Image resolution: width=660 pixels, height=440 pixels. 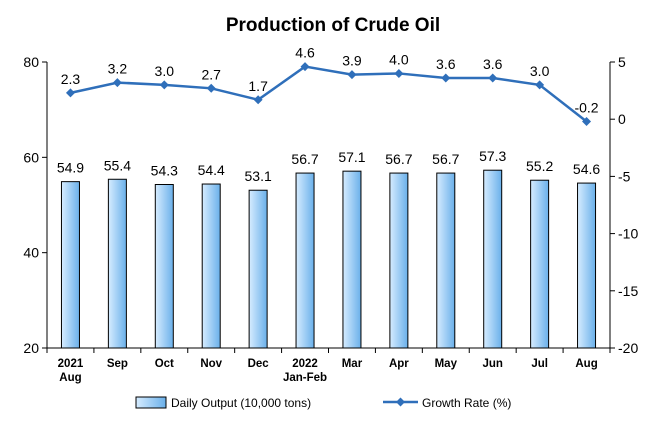 I want to click on bar-value-label: 54.9, so click(x=70, y=168).